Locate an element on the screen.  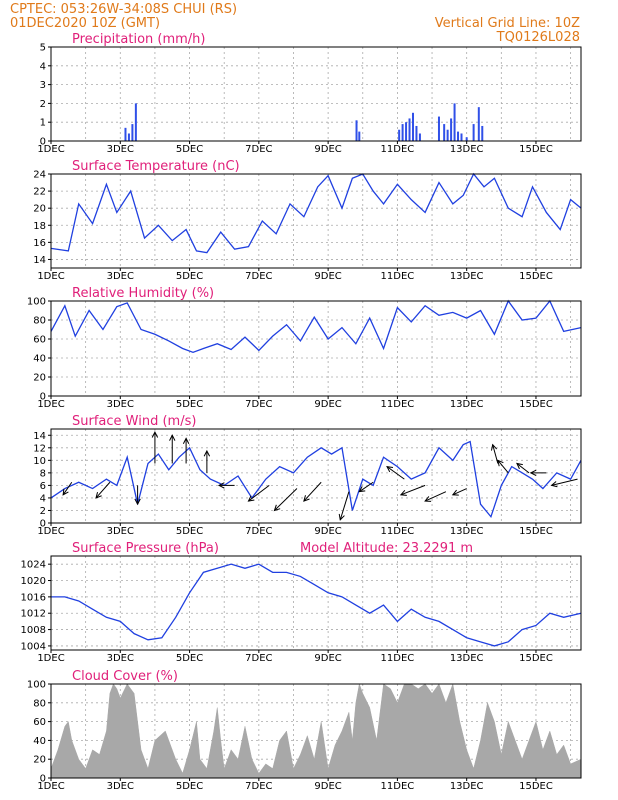
vertical-grid-line-label: Vertical Grid Line: 10Z is located at coordinates (507, 23).